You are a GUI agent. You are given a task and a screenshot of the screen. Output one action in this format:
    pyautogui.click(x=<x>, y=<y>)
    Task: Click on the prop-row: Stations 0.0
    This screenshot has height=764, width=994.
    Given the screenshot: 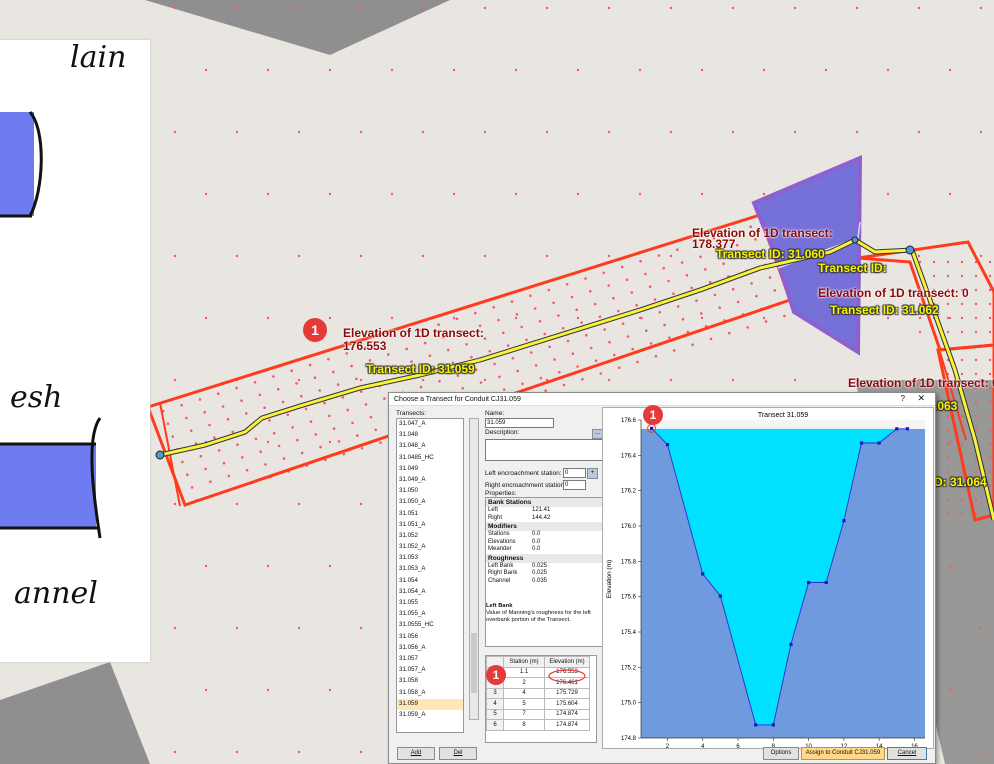 What is the action you would take?
    pyautogui.click(x=514, y=534)
    